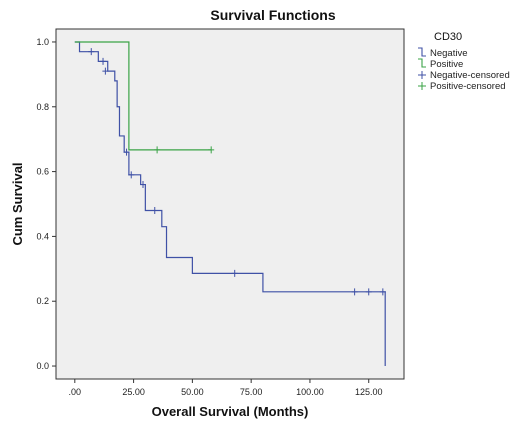 This screenshot has width=520, height=429. What do you see at coordinates (272, 15) in the screenshot?
I see `chart-title: Survival Functions` at bounding box center [272, 15].